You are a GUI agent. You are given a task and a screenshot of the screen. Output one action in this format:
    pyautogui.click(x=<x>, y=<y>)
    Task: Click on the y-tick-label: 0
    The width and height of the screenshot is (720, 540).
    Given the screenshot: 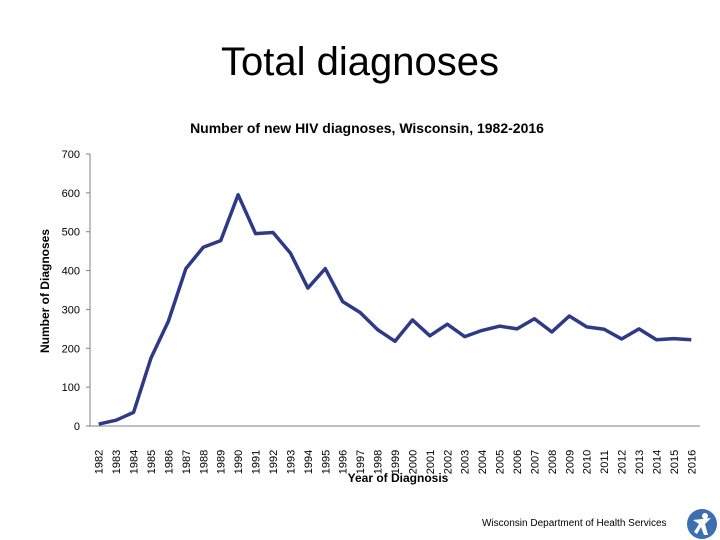 What is the action you would take?
    pyautogui.click(x=77, y=427)
    